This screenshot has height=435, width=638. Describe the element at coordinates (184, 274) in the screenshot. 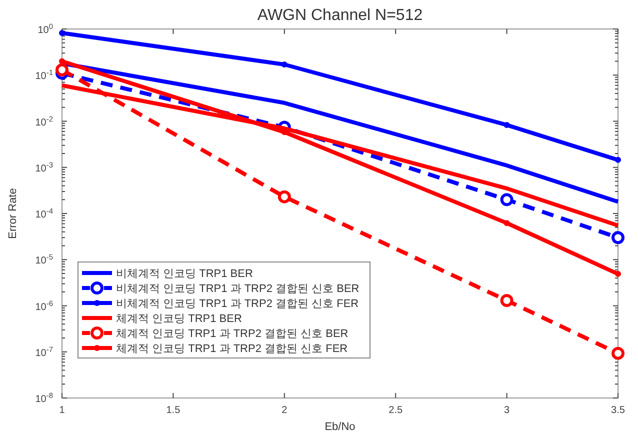

I see `legend-label: 비체계적 인코딩 TRP1 BER` at that location.